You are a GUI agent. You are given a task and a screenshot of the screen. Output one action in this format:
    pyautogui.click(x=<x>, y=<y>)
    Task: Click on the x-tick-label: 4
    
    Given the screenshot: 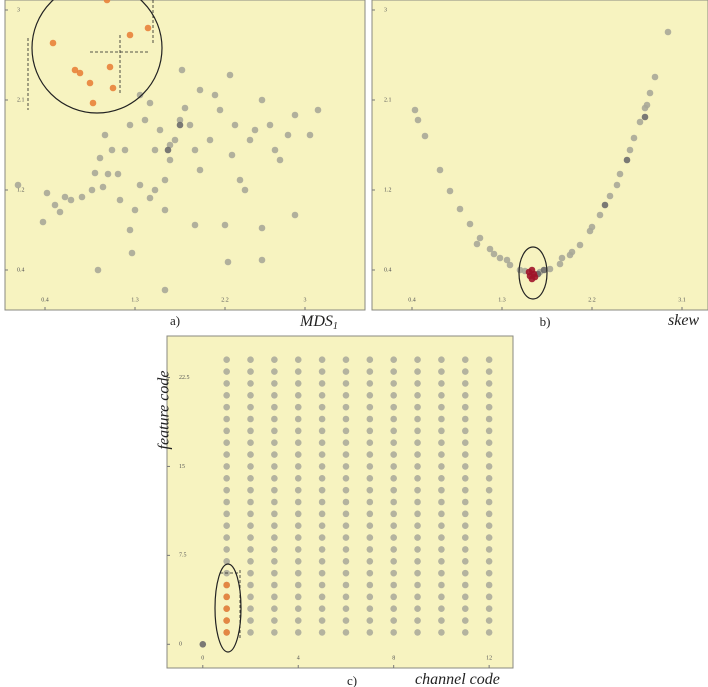 What is the action you would take?
    pyautogui.click(x=298, y=658)
    